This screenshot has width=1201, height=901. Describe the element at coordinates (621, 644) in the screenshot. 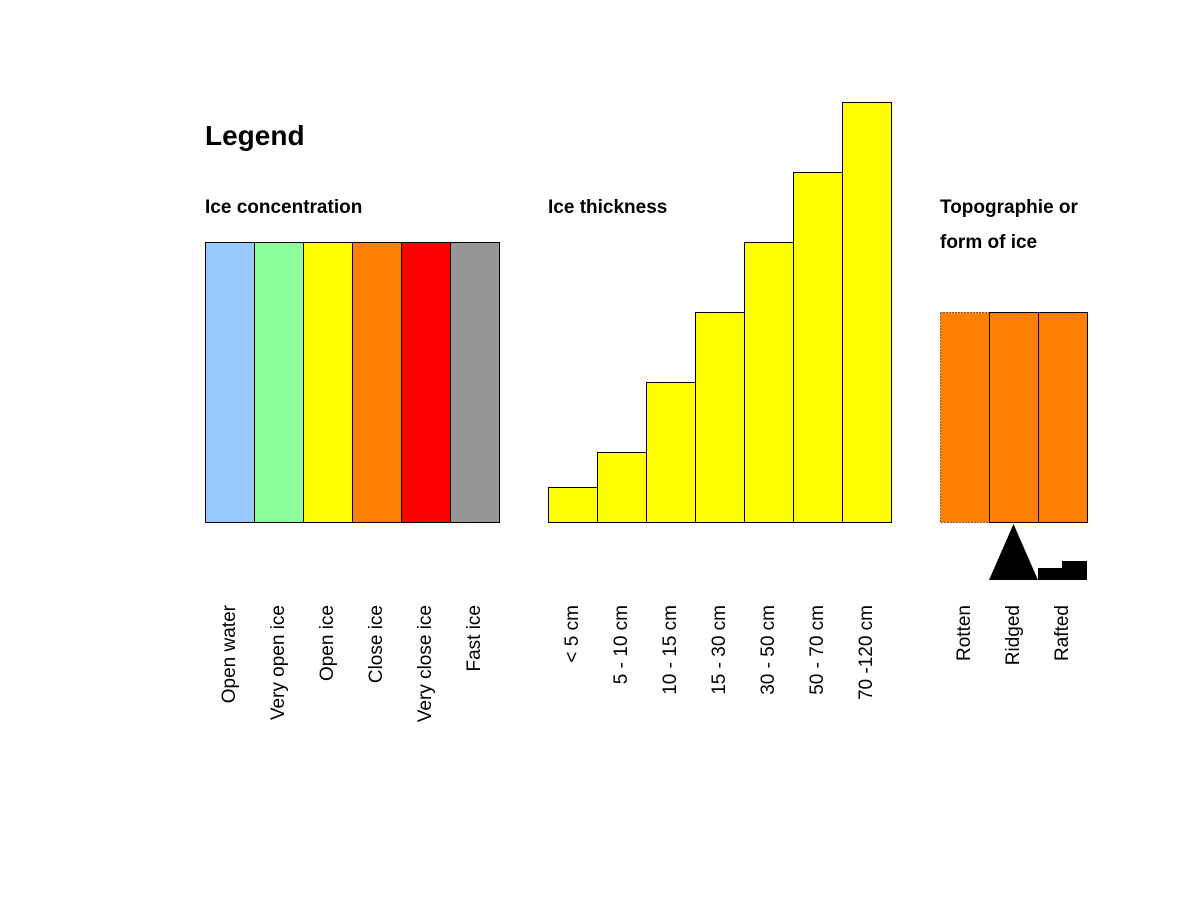

I see `thickness-label-1: 5 - 10 cm` at that location.